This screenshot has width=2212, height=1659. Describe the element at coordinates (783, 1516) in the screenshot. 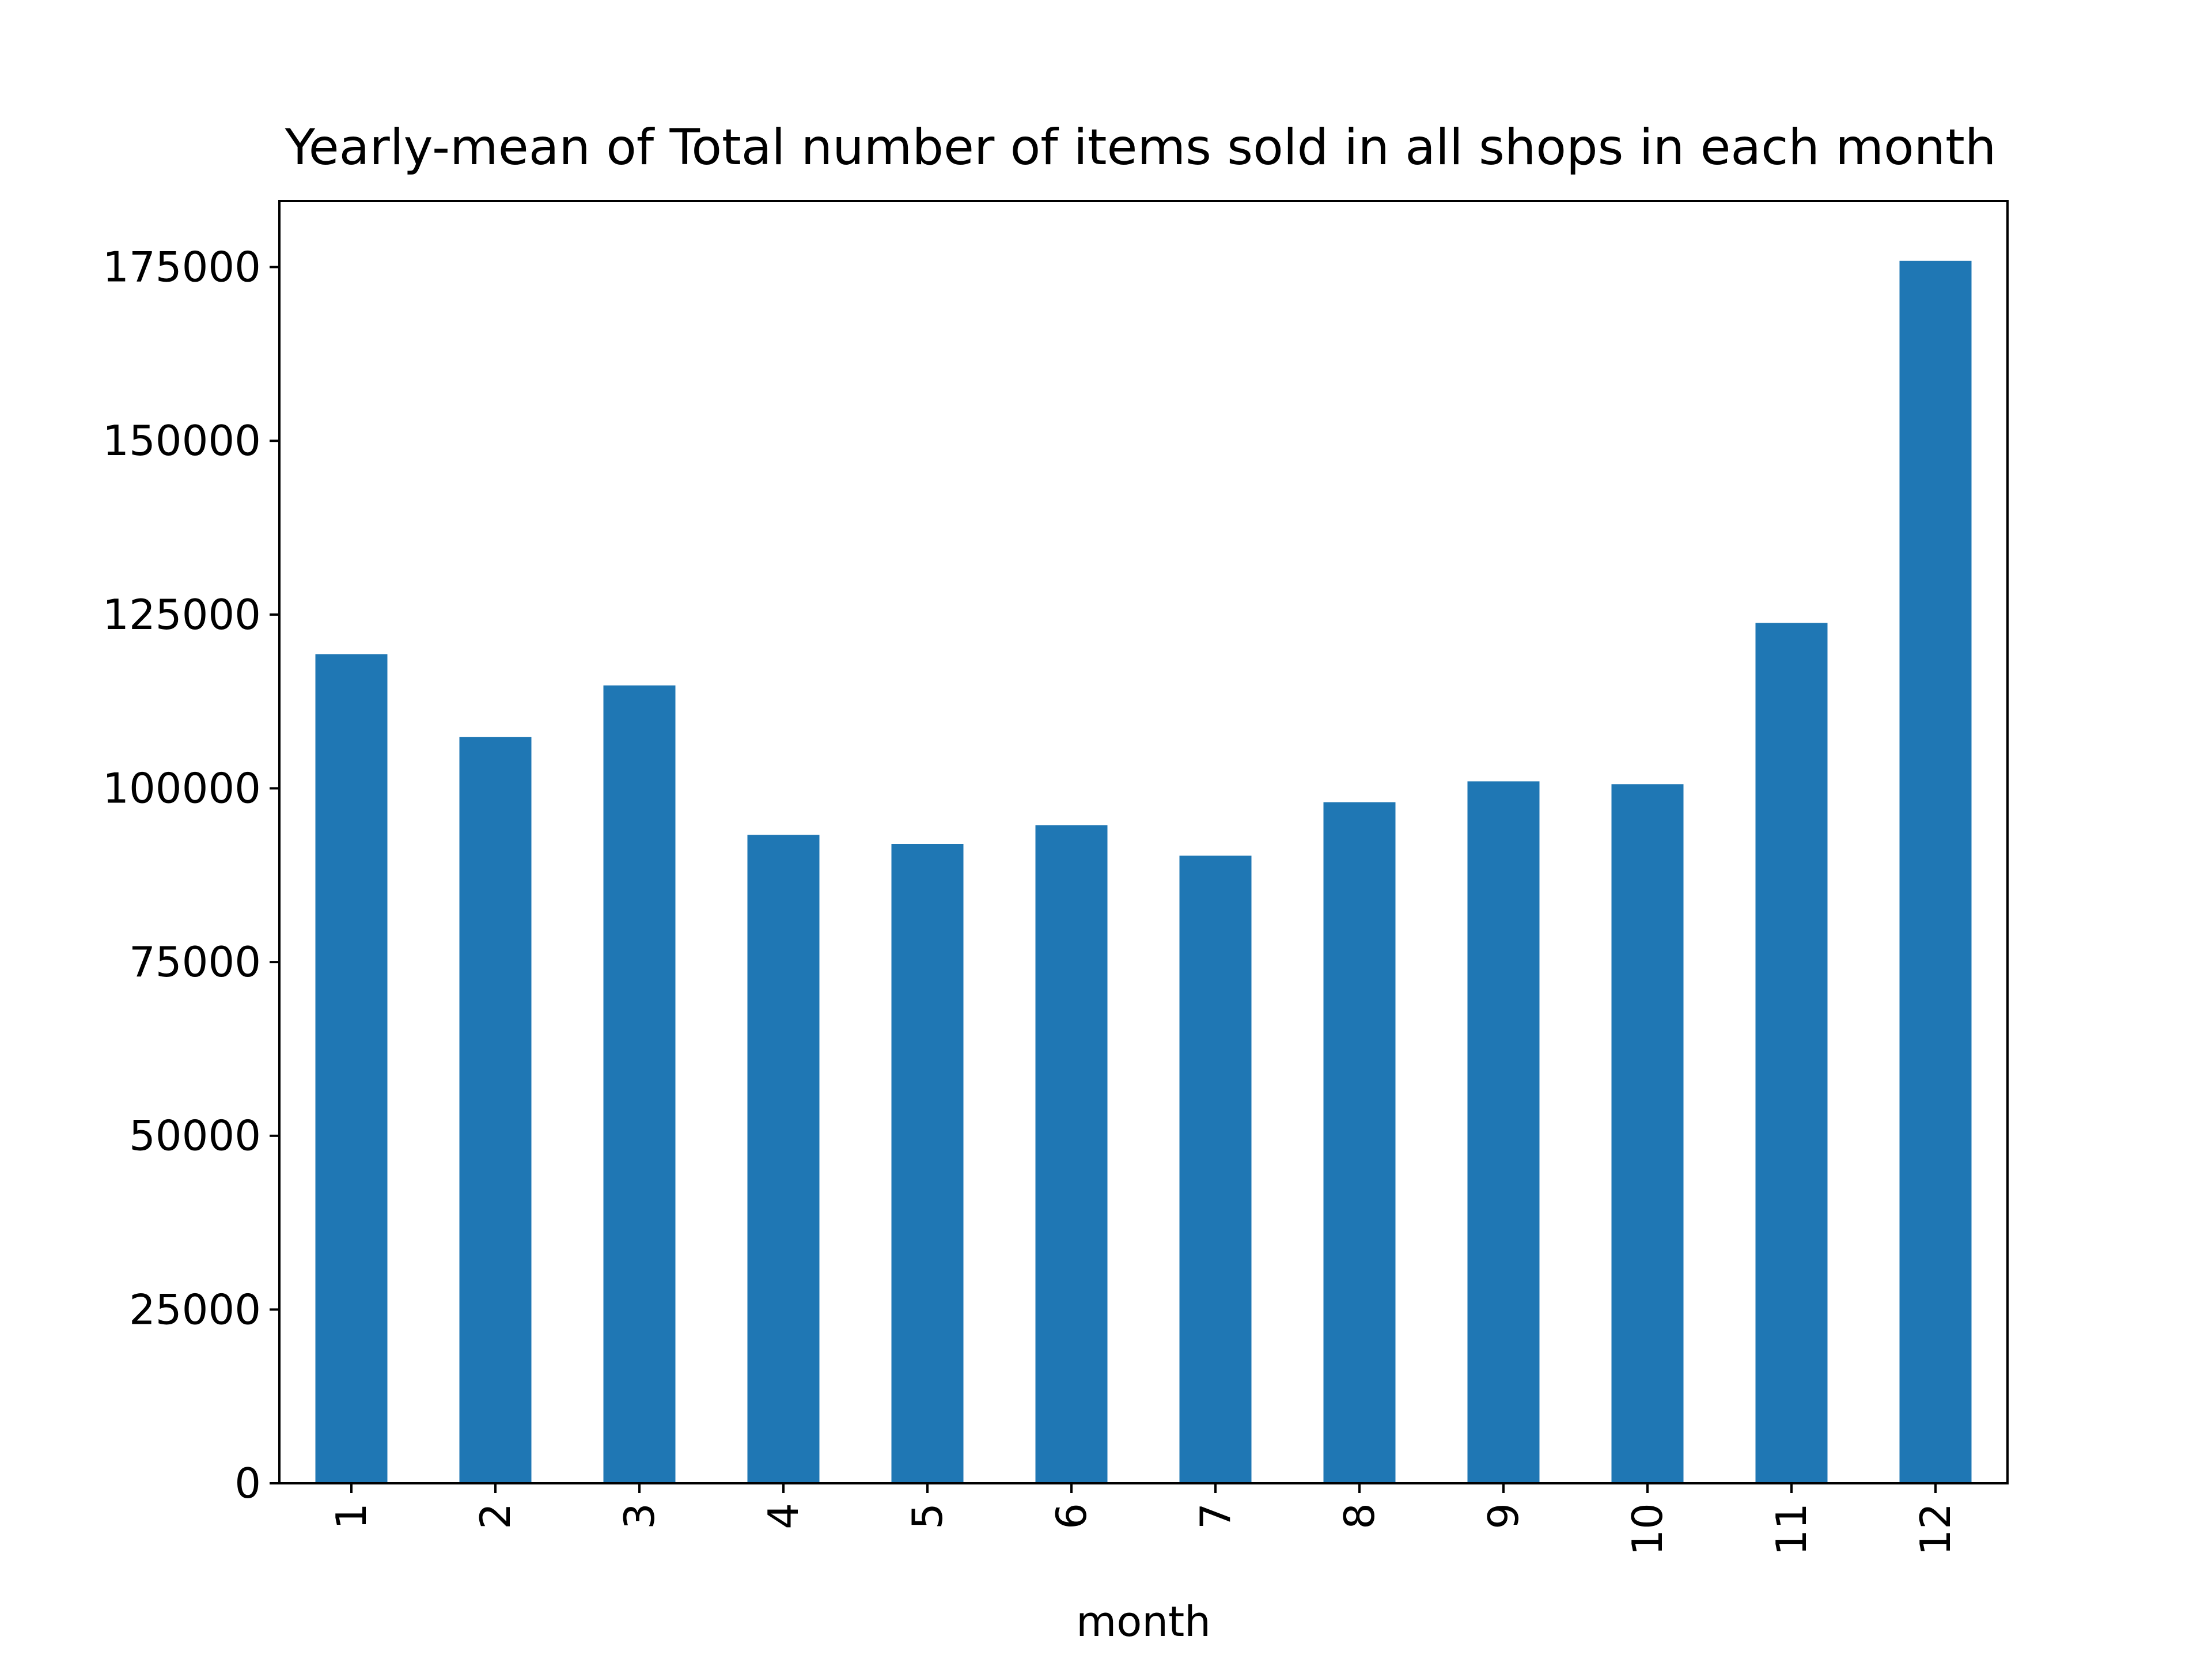

I see `x-tick-label: 4` at that location.